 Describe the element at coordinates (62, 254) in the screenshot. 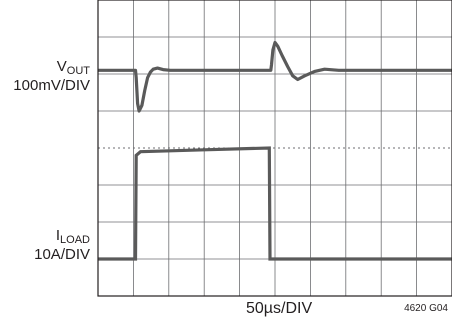

I see `iload-scale-label: 10A/DIV` at that location.